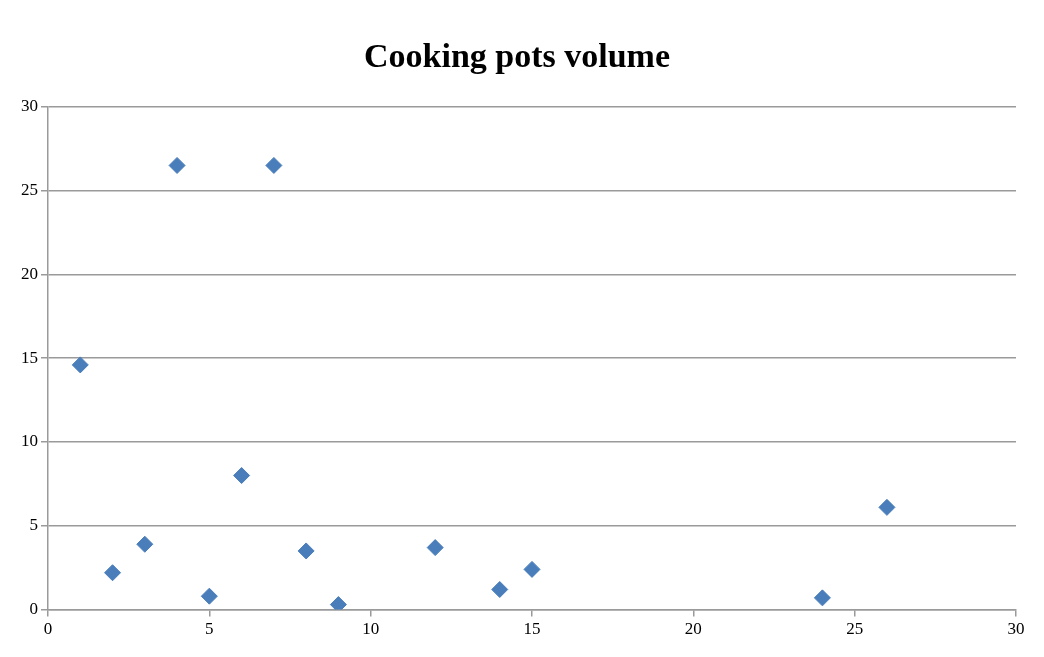 Image resolution: width=1044 pixels, height=657 pixels. Describe the element at coordinates (209, 629) in the screenshot. I see `x-tick-label: 5` at that location.